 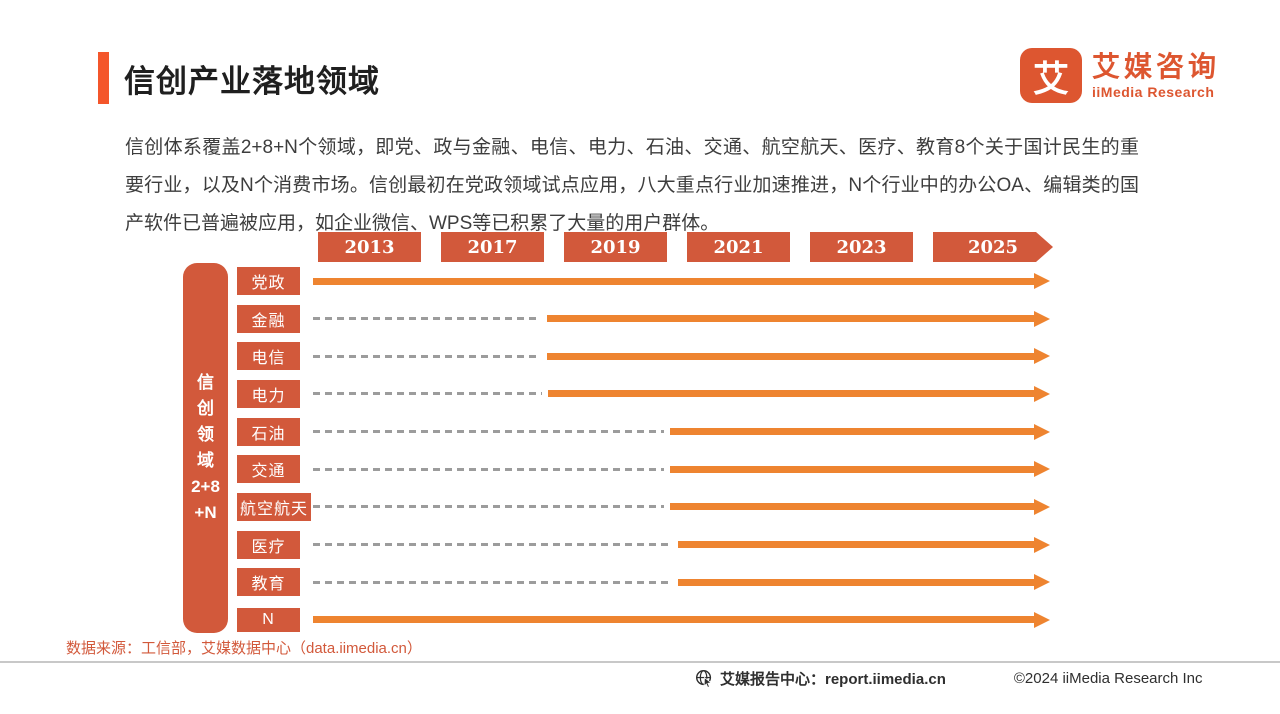 What do you see at coordinates (268, 469) in the screenshot?
I see `row-label-交通: 交通` at bounding box center [268, 469].